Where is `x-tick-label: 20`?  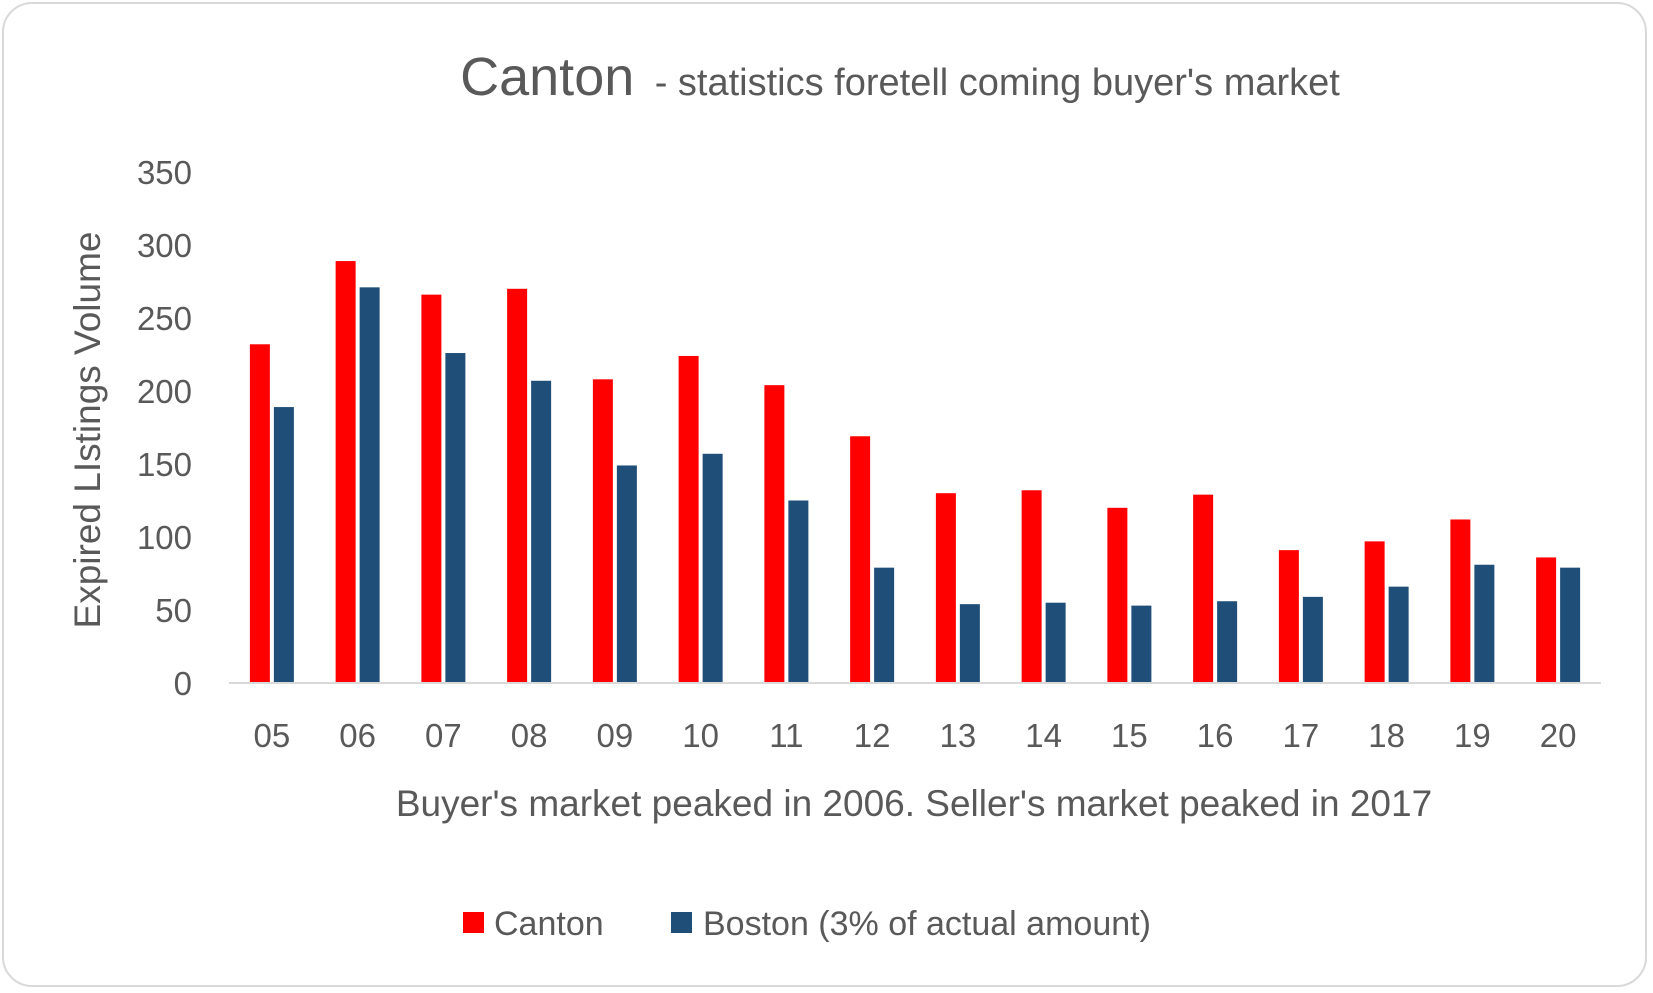 x-tick-label: 20 is located at coordinates (1558, 735).